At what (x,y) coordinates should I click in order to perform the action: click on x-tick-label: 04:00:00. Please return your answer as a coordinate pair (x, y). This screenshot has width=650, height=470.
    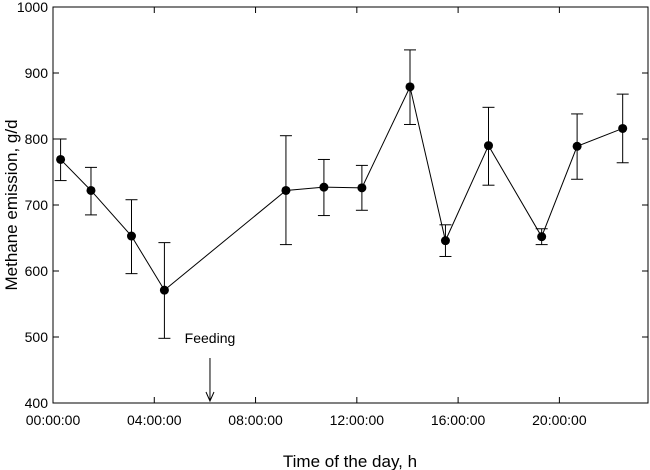
    Looking at the image, I should click on (154, 420).